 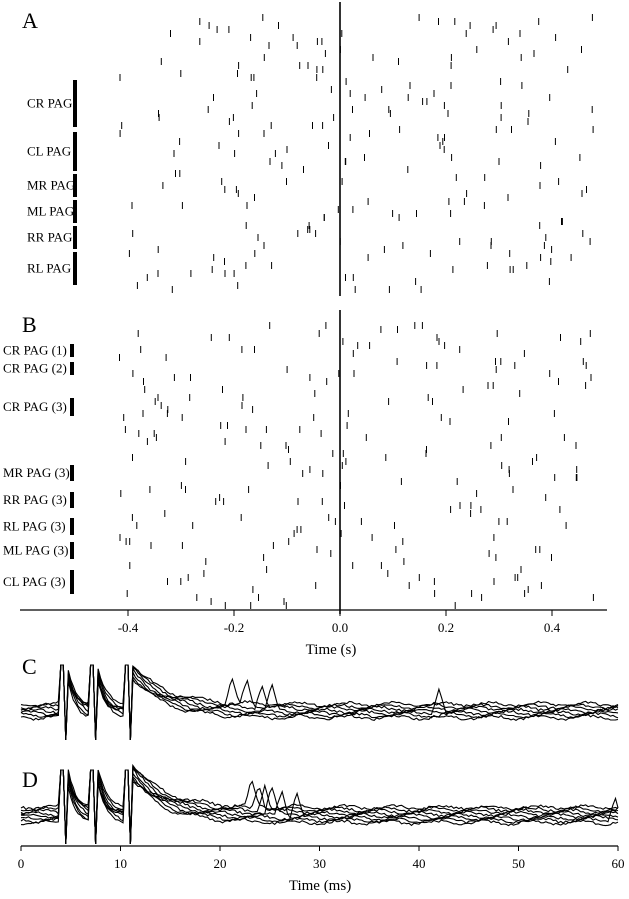 What do you see at coordinates (49, 103) in the screenshot?
I see `group-label: CR PAG` at bounding box center [49, 103].